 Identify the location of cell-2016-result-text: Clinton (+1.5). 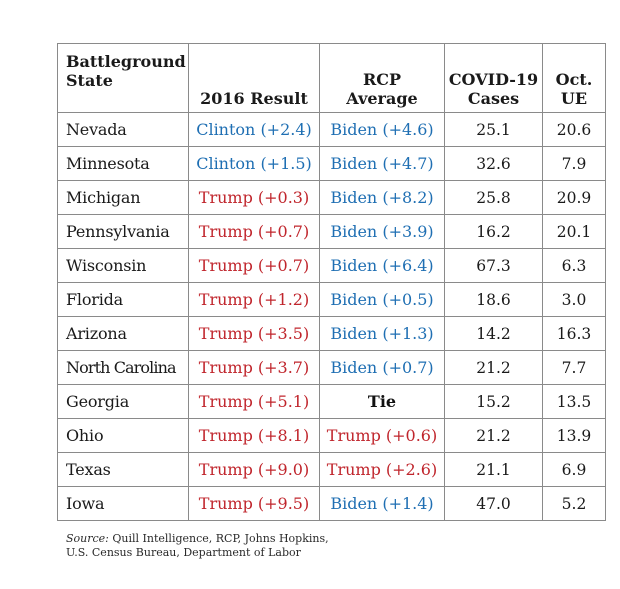
(254, 163).